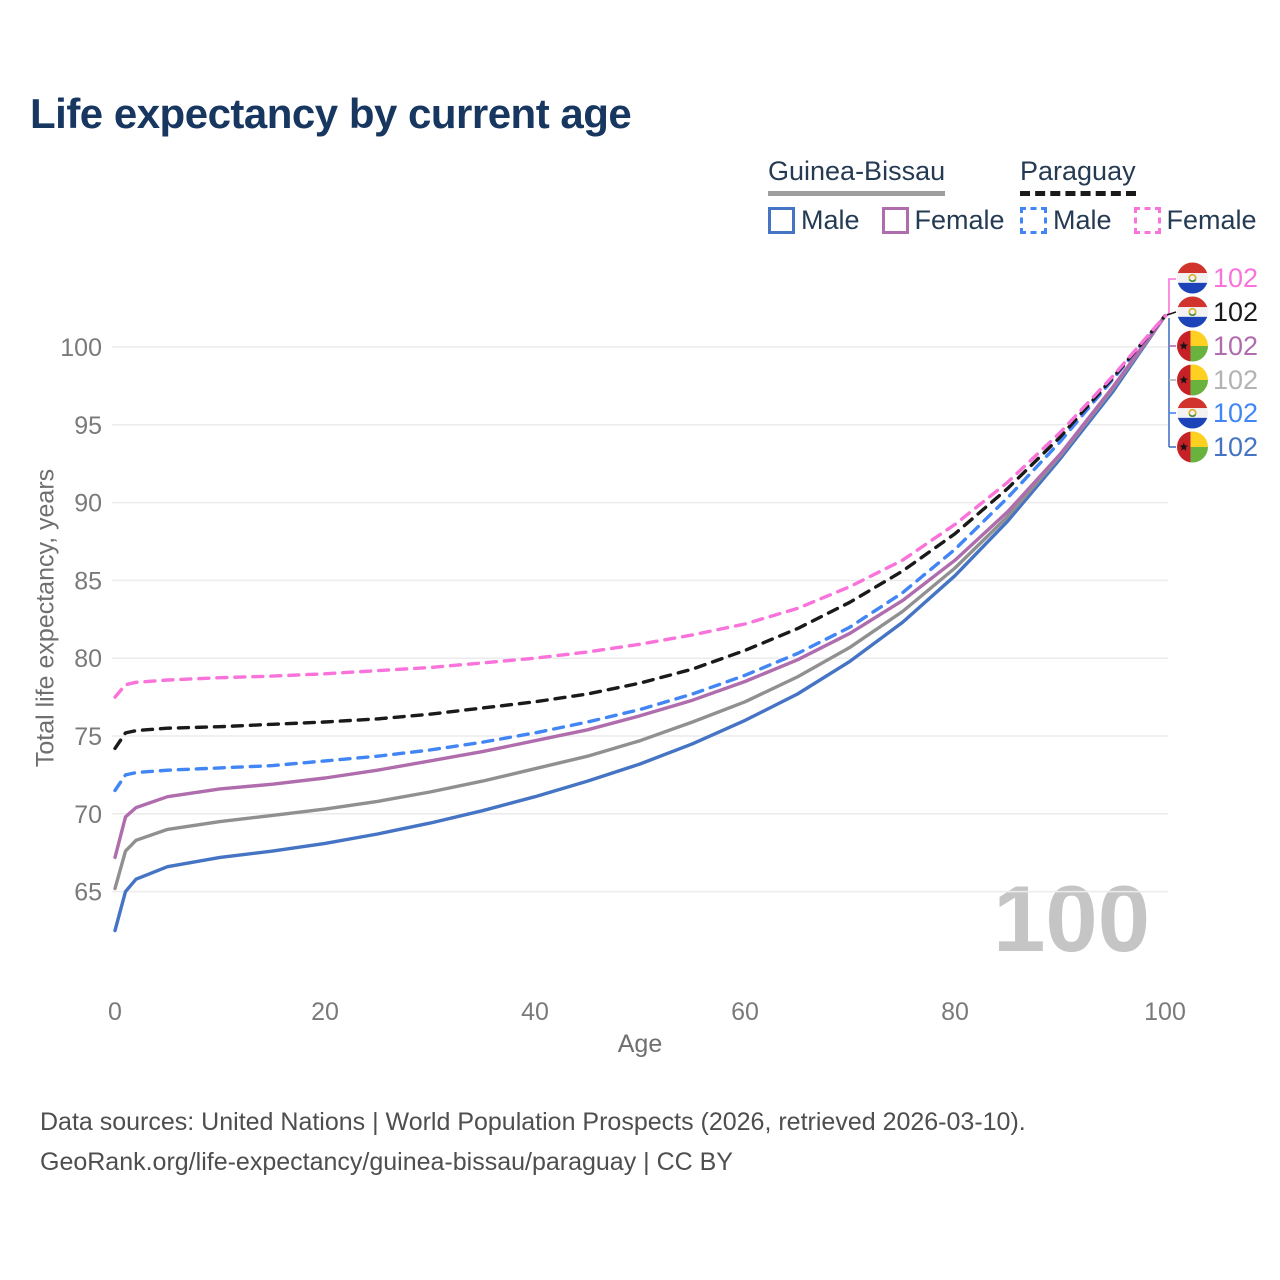 Image resolution: width=1280 pixels, height=1280 pixels. I want to click on y-axis-title: Total life expectancy, years, so click(45, 618).